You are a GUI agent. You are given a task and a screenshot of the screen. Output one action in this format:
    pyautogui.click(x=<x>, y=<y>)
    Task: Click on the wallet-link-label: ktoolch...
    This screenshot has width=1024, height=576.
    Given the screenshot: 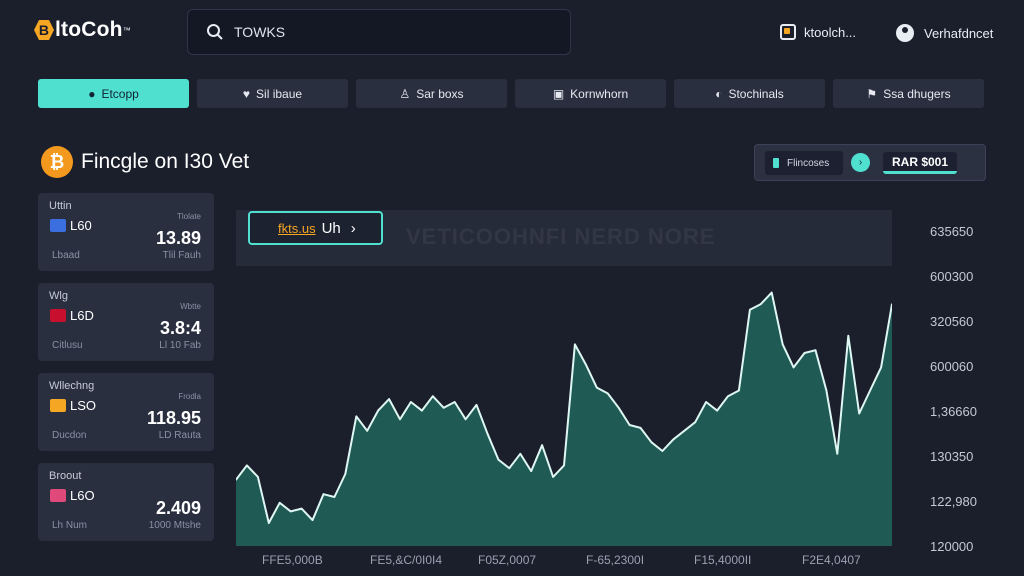 What is the action you would take?
    pyautogui.click(x=830, y=32)
    